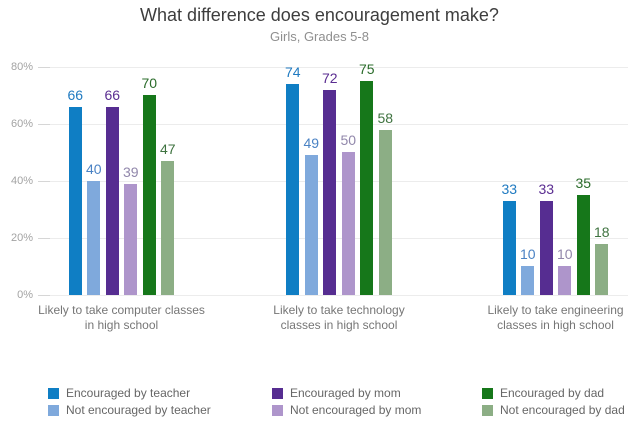 The width and height of the screenshot is (639, 427). I want to click on legend-item: Encouraged by teacher, so click(119, 393).